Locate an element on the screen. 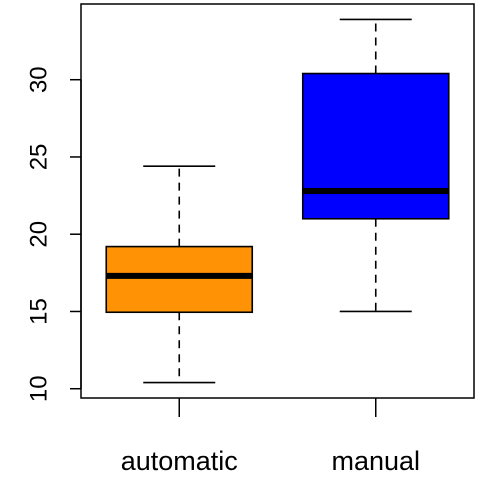 Image resolution: width=480 pixels, height=480 pixels. x-category-label: manual is located at coordinates (375, 461).